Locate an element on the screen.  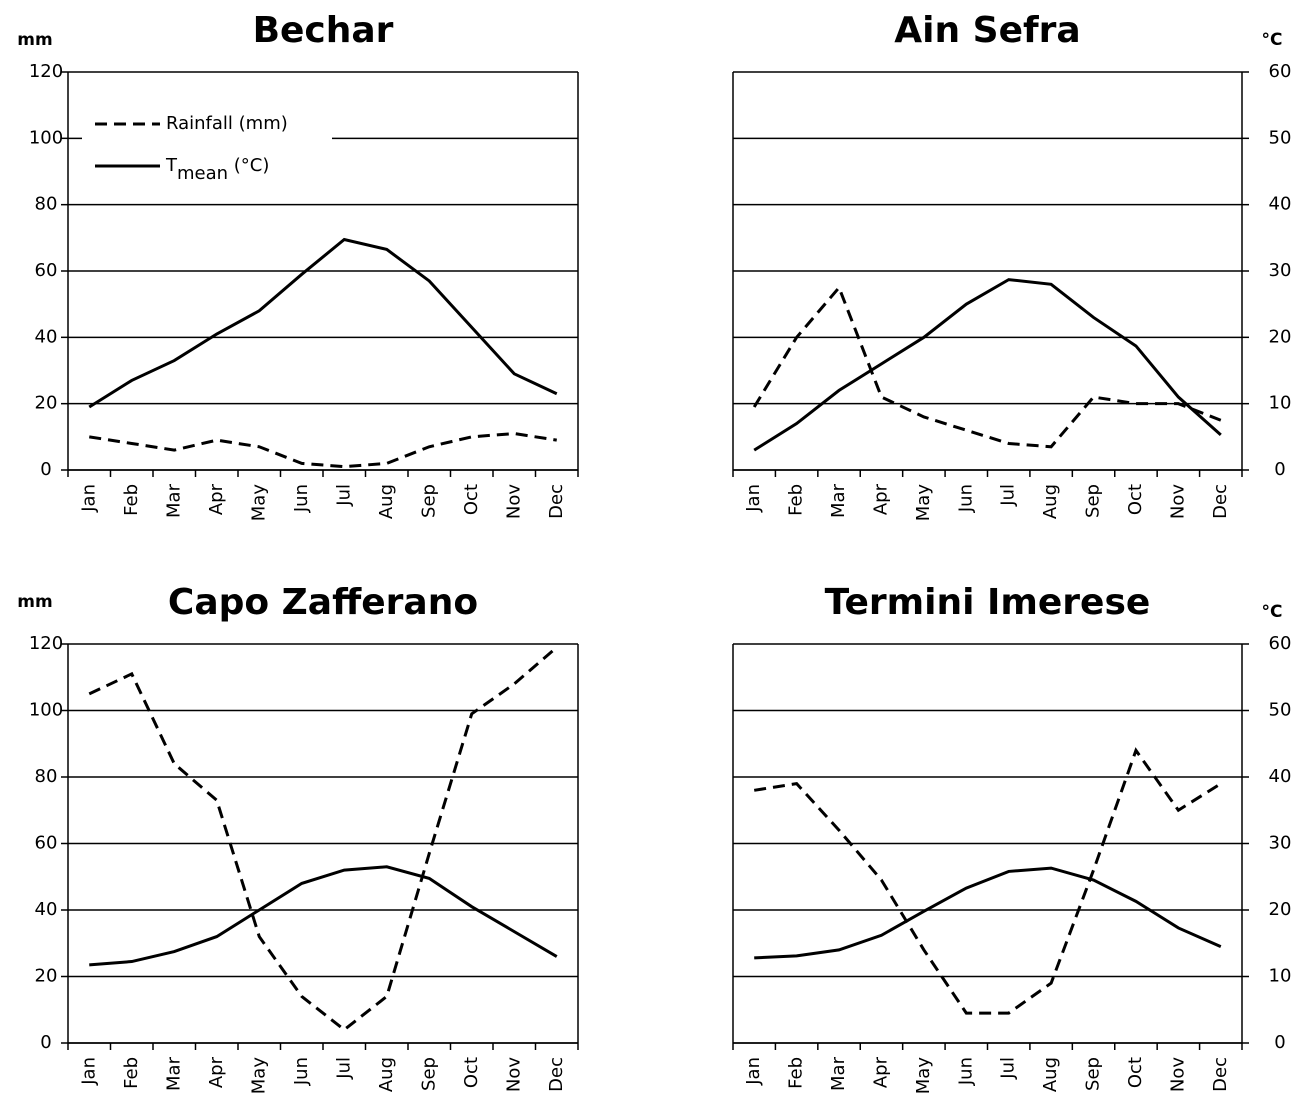
chart-title: Capo Zafferano is located at coordinates (323, 602).